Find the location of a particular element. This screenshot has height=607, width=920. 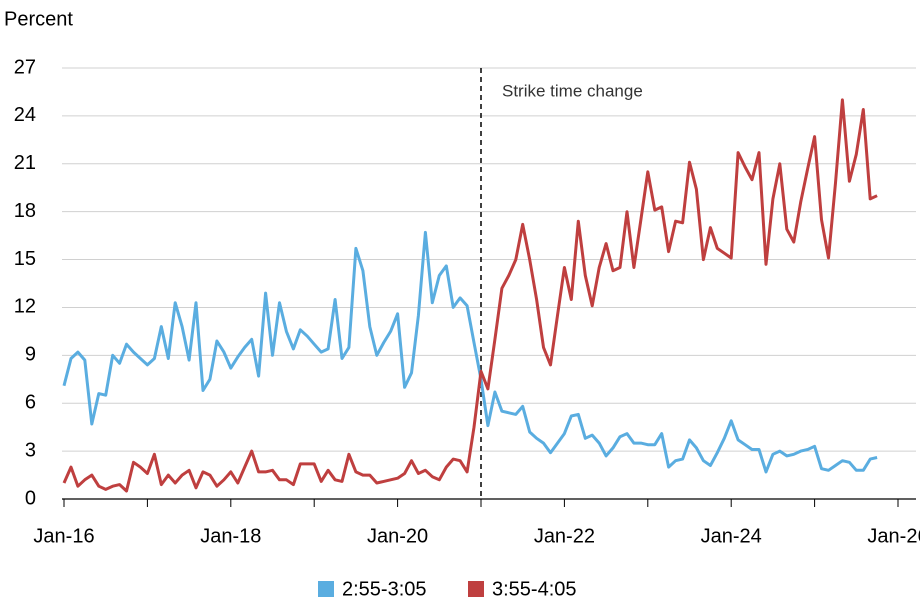

x-tick-label: Jan-20 is located at coordinates (397, 536).